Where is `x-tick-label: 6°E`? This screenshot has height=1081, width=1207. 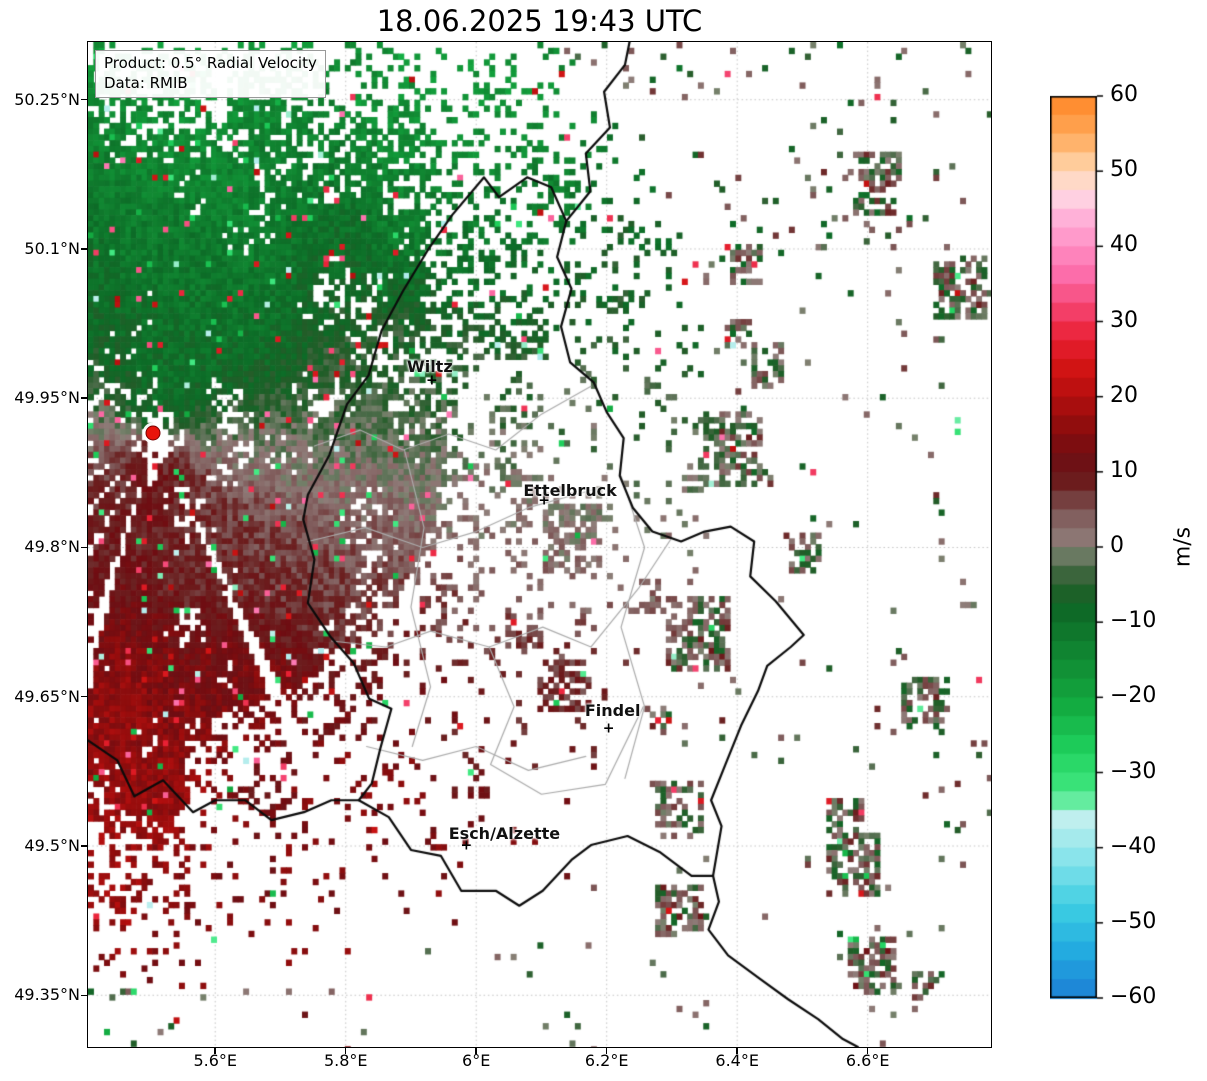
x-tick-label: 6°E is located at coordinates (476, 1060).